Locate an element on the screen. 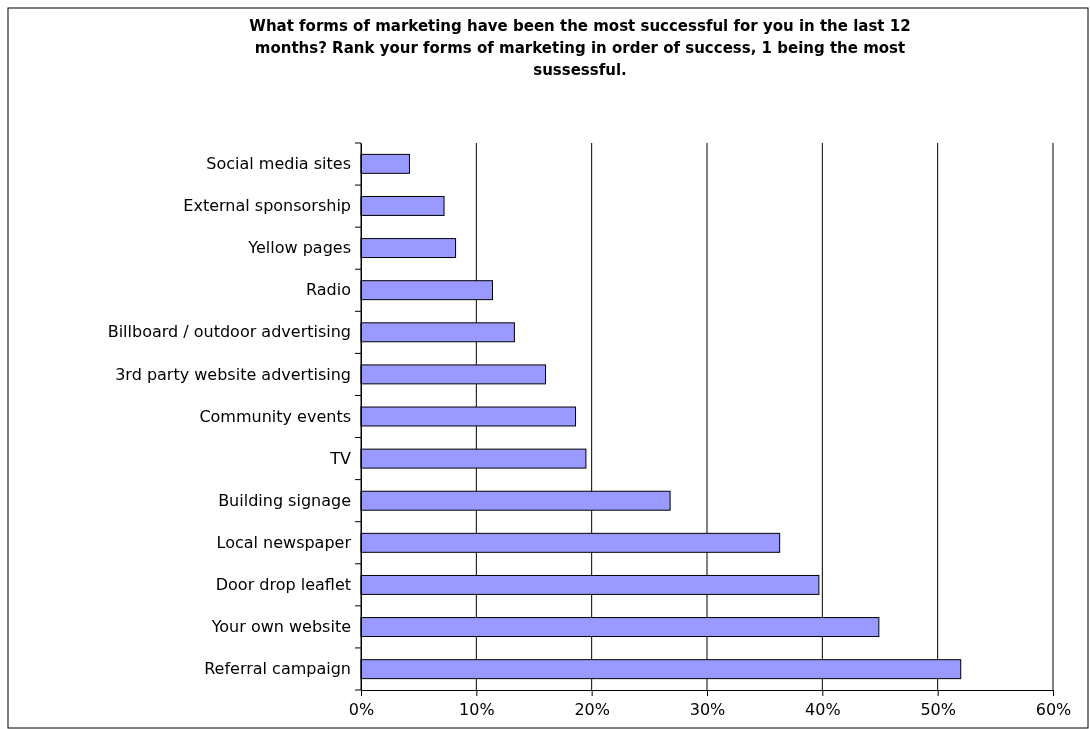 This screenshot has width=1090, height=729. y-tick-label: TV is located at coordinates (340, 458).